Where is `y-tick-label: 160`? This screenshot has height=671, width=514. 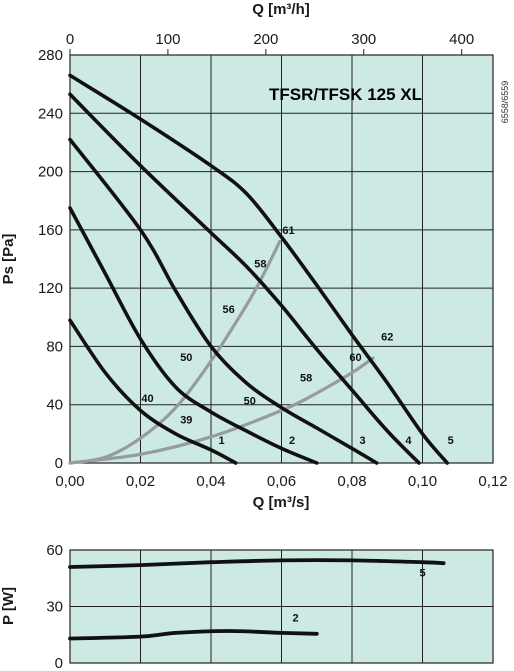
y-tick-label: 160 is located at coordinates (50, 230).